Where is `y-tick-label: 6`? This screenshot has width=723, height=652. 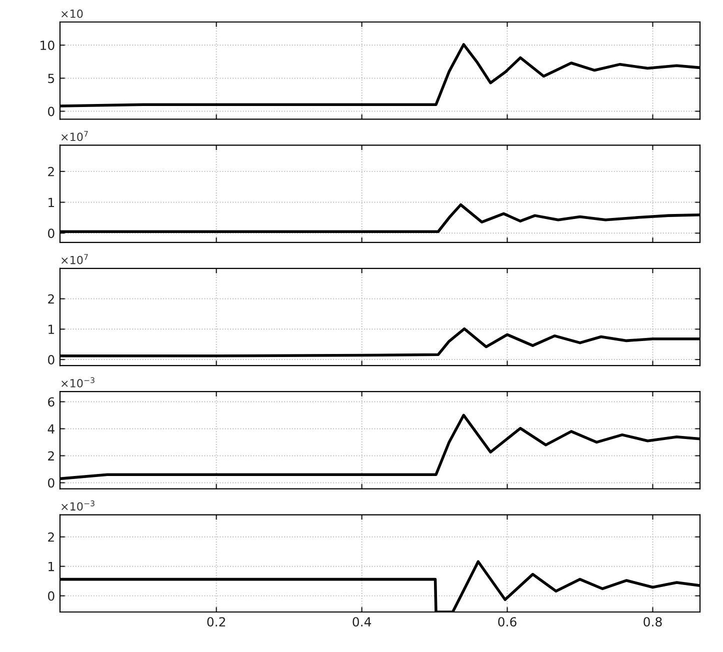
y-tick-label: 6 is located at coordinates (51, 402).